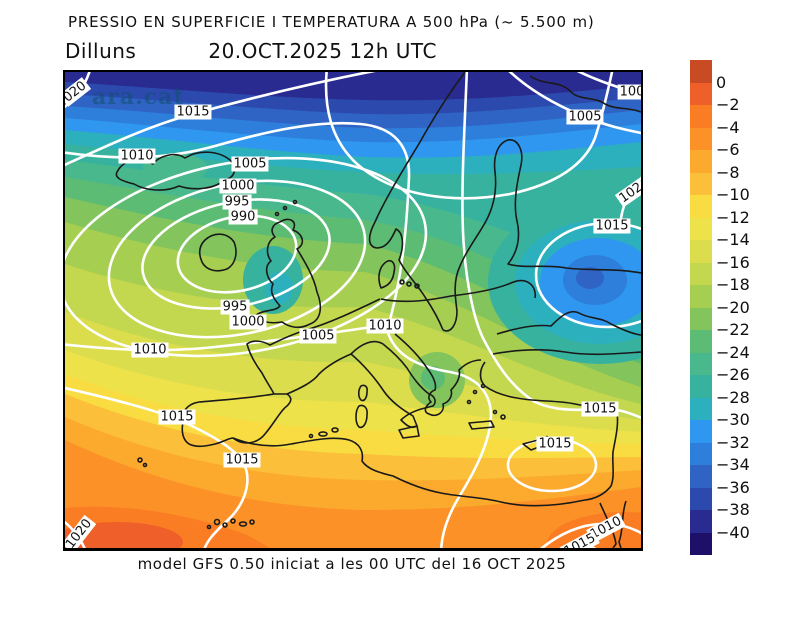  Describe the element at coordinates (733, 329) in the screenshot. I see `colorbar-tick-label: −22` at that location.